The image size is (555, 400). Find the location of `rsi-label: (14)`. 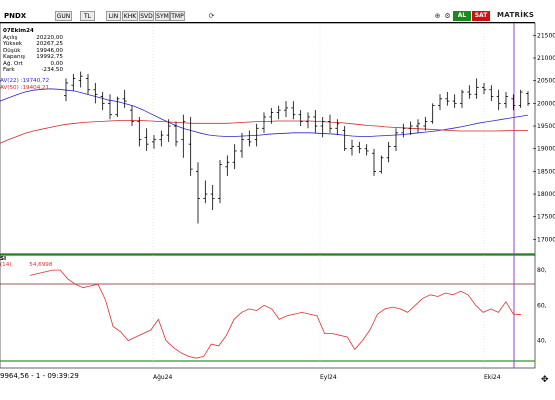

rsi-label: (14) is located at coordinates (5, 265).